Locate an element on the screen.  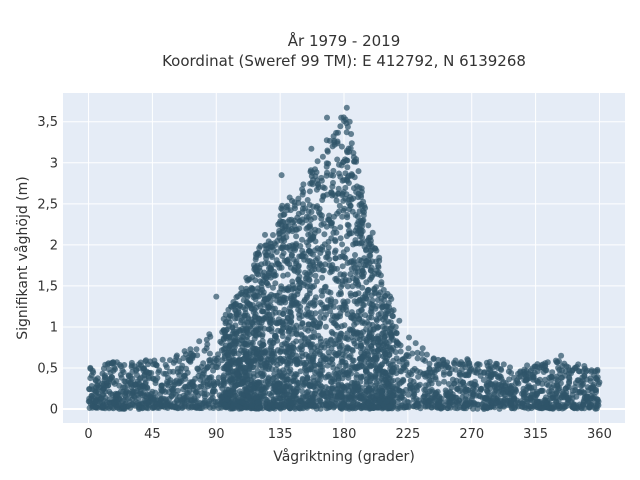
y-tick-label: 2 is located at coordinates (54, 245).